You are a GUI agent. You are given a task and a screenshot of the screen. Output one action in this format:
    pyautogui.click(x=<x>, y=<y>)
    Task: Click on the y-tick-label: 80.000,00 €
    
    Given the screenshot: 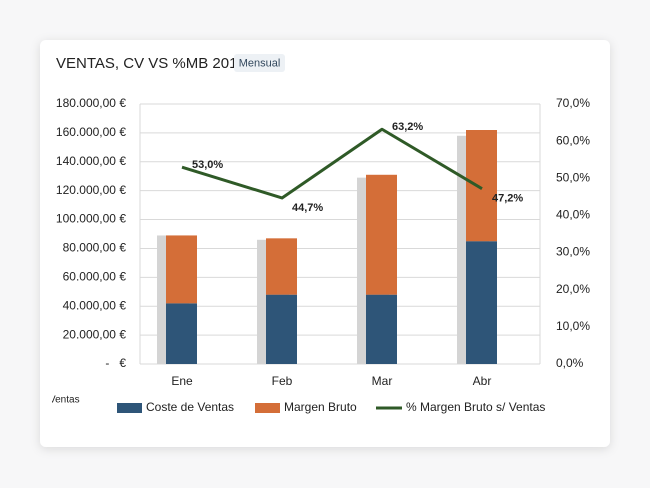 What is the action you would take?
    pyautogui.click(x=95, y=248)
    